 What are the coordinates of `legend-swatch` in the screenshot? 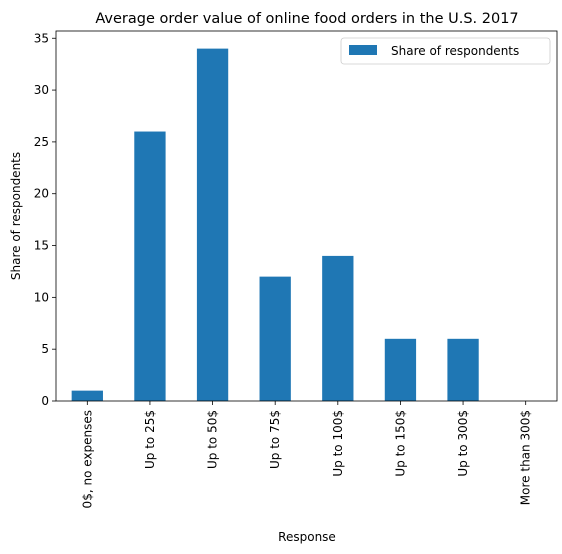 It's located at (363, 50).